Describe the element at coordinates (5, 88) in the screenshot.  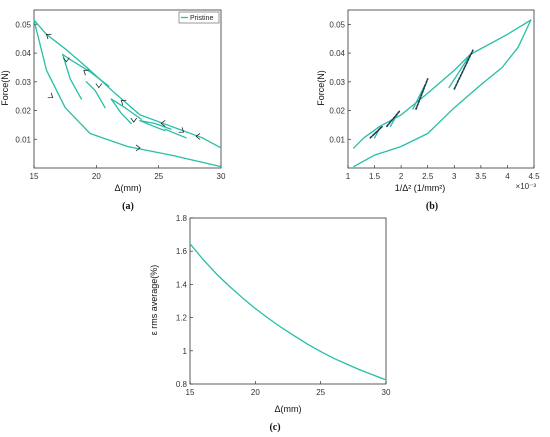
I see `chart-0-y-axis-label: Force(N)` at that location.